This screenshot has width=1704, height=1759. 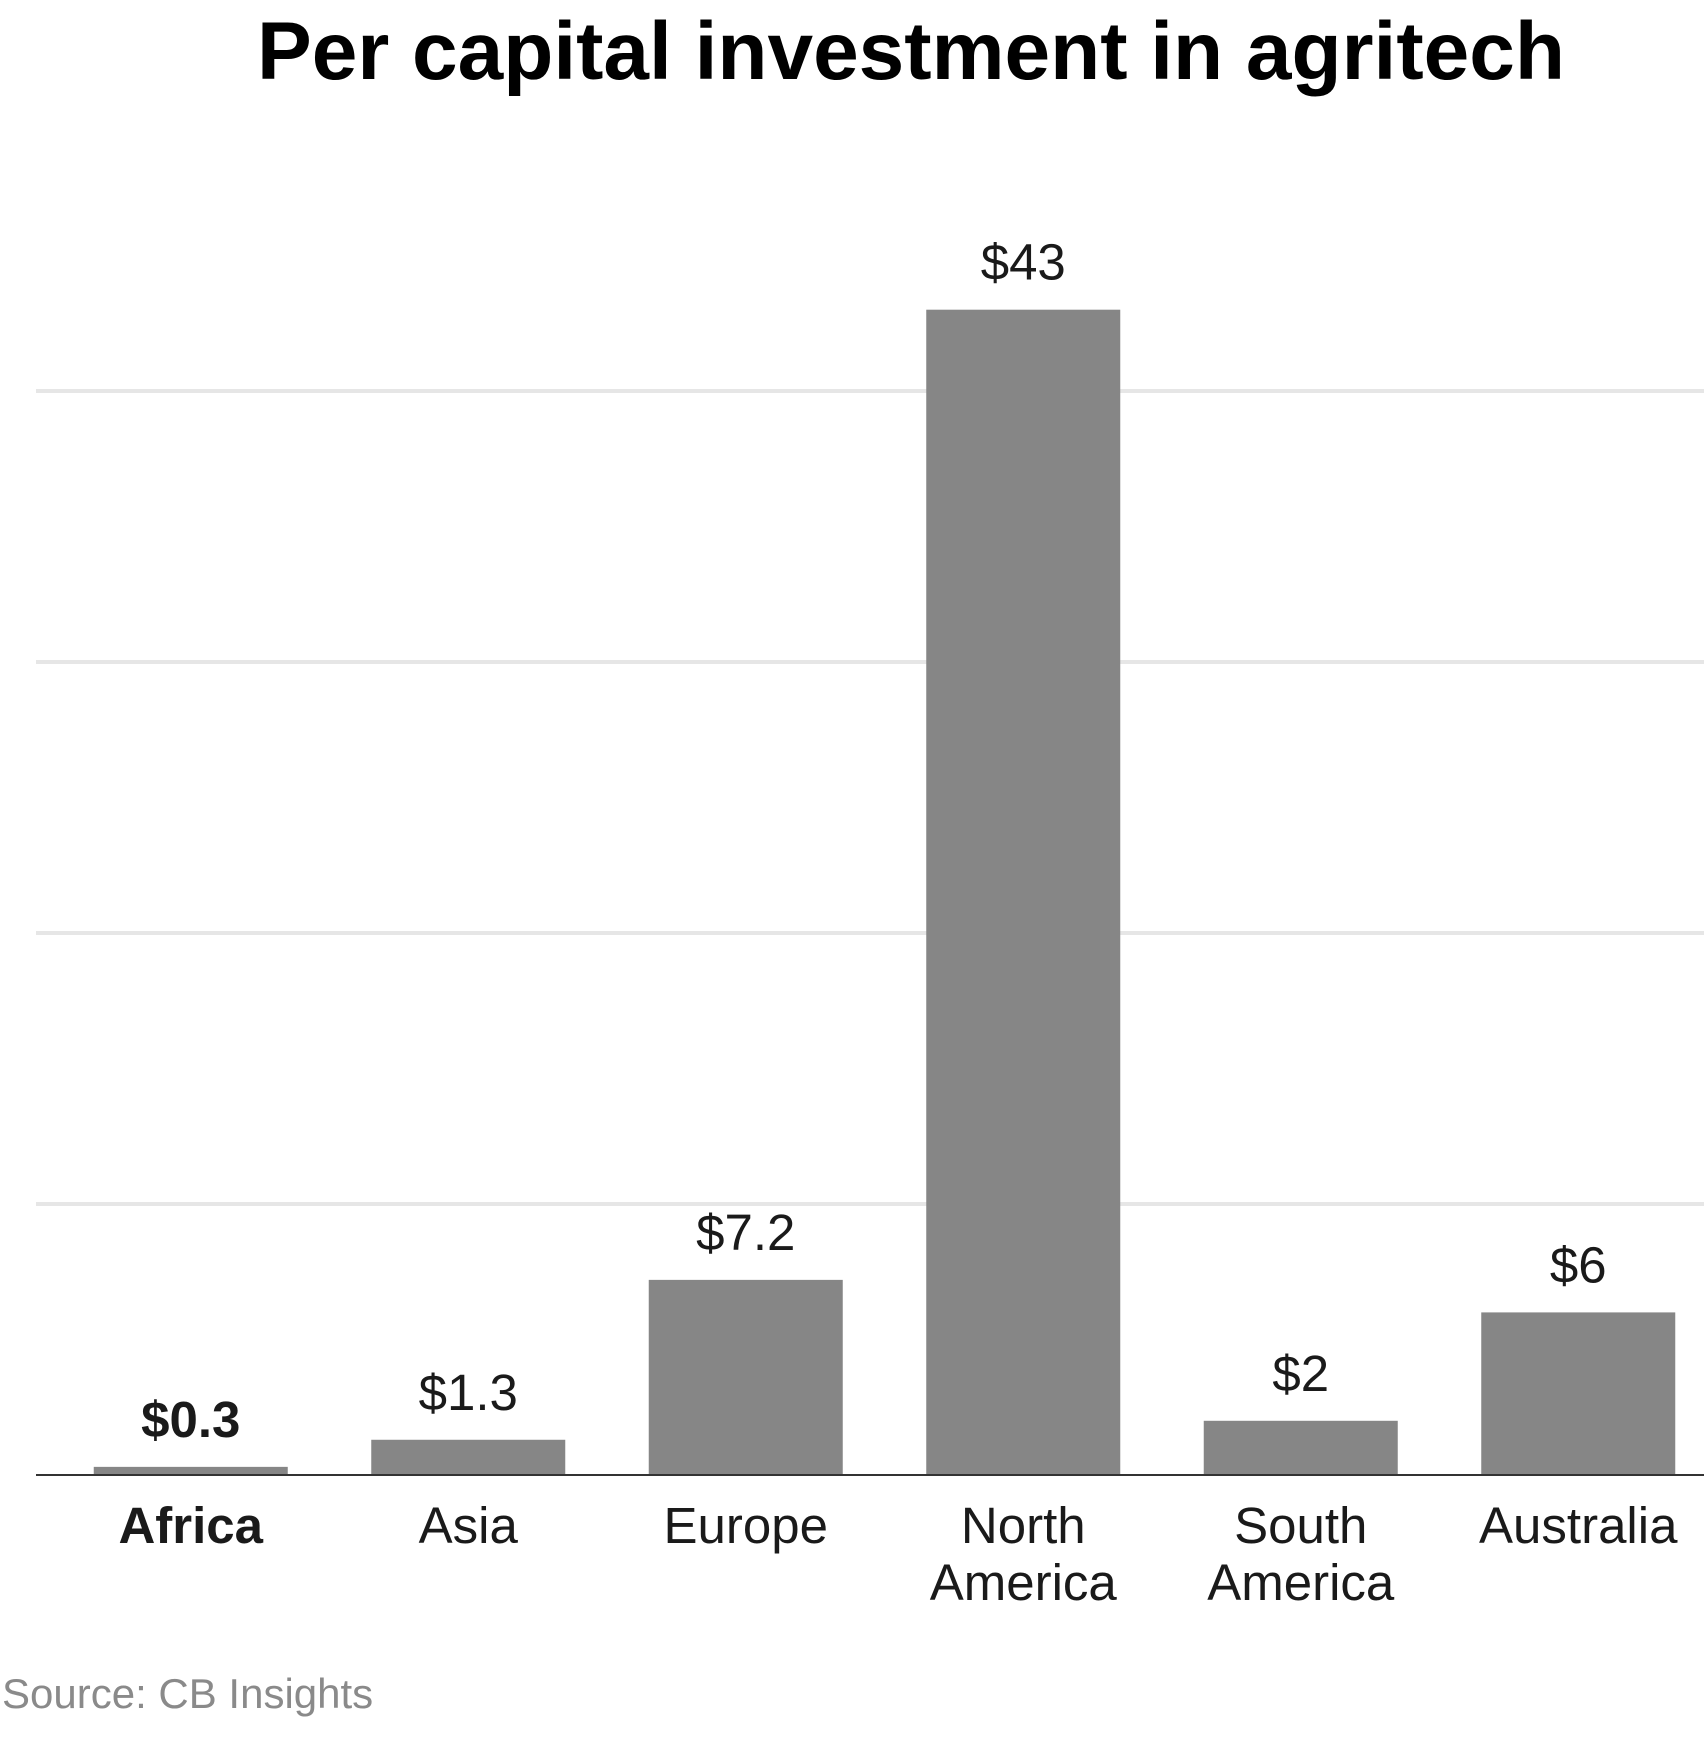 I want to click on category-label: North America, so click(x=1024, y=1554).